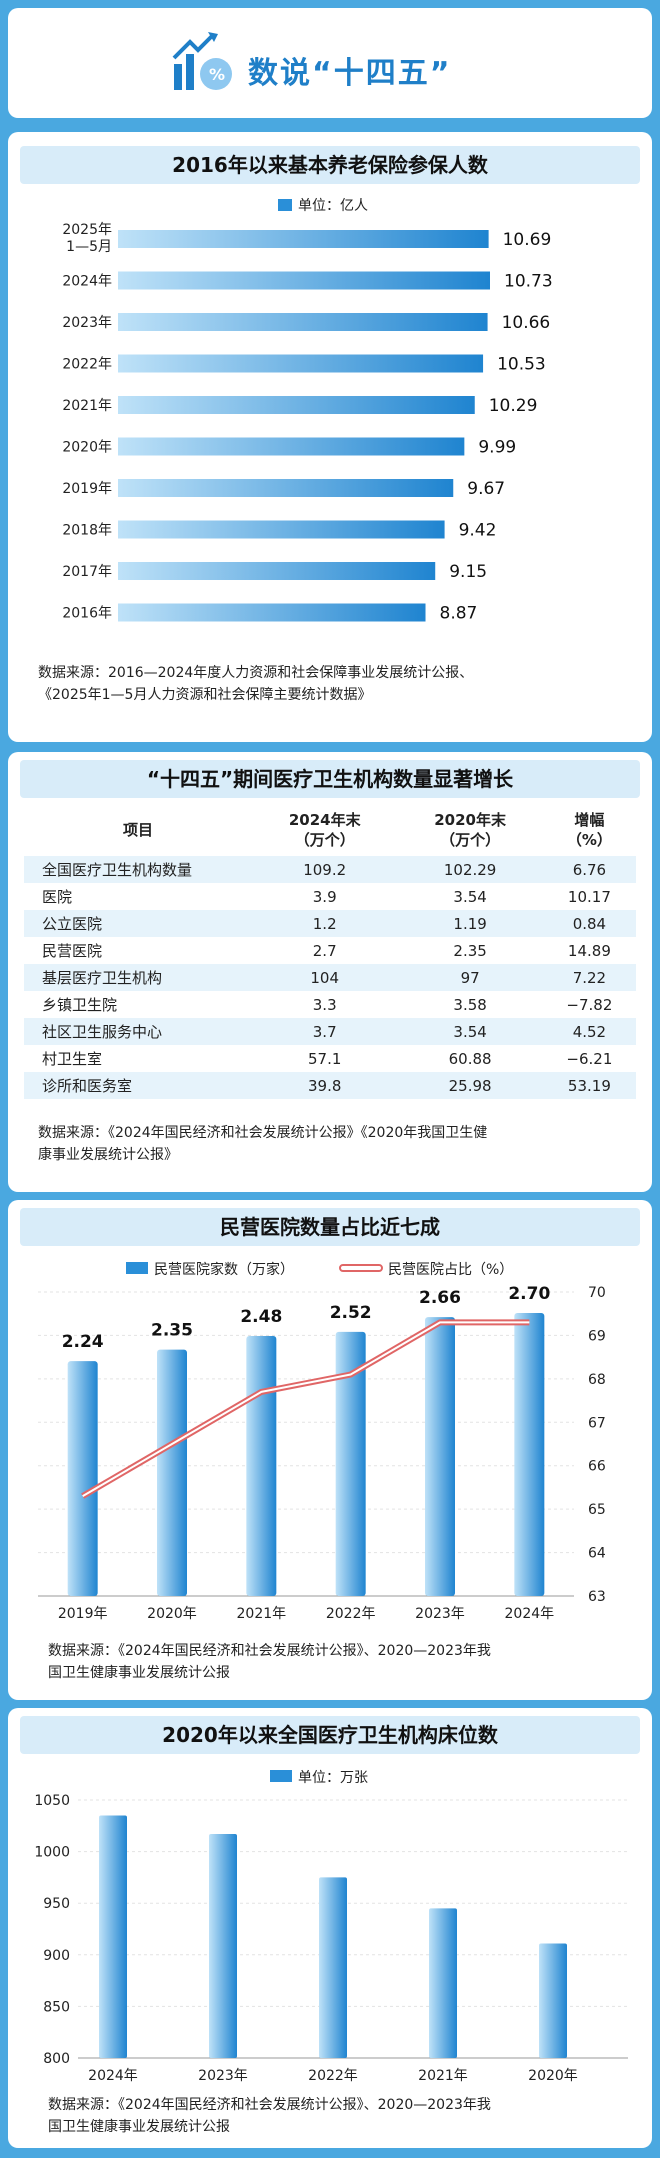 The height and width of the screenshot is (2158, 660). Describe the element at coordinates (138, 1085) in the screenshot. I see `table-cell: 诊所和医务室` at that location.